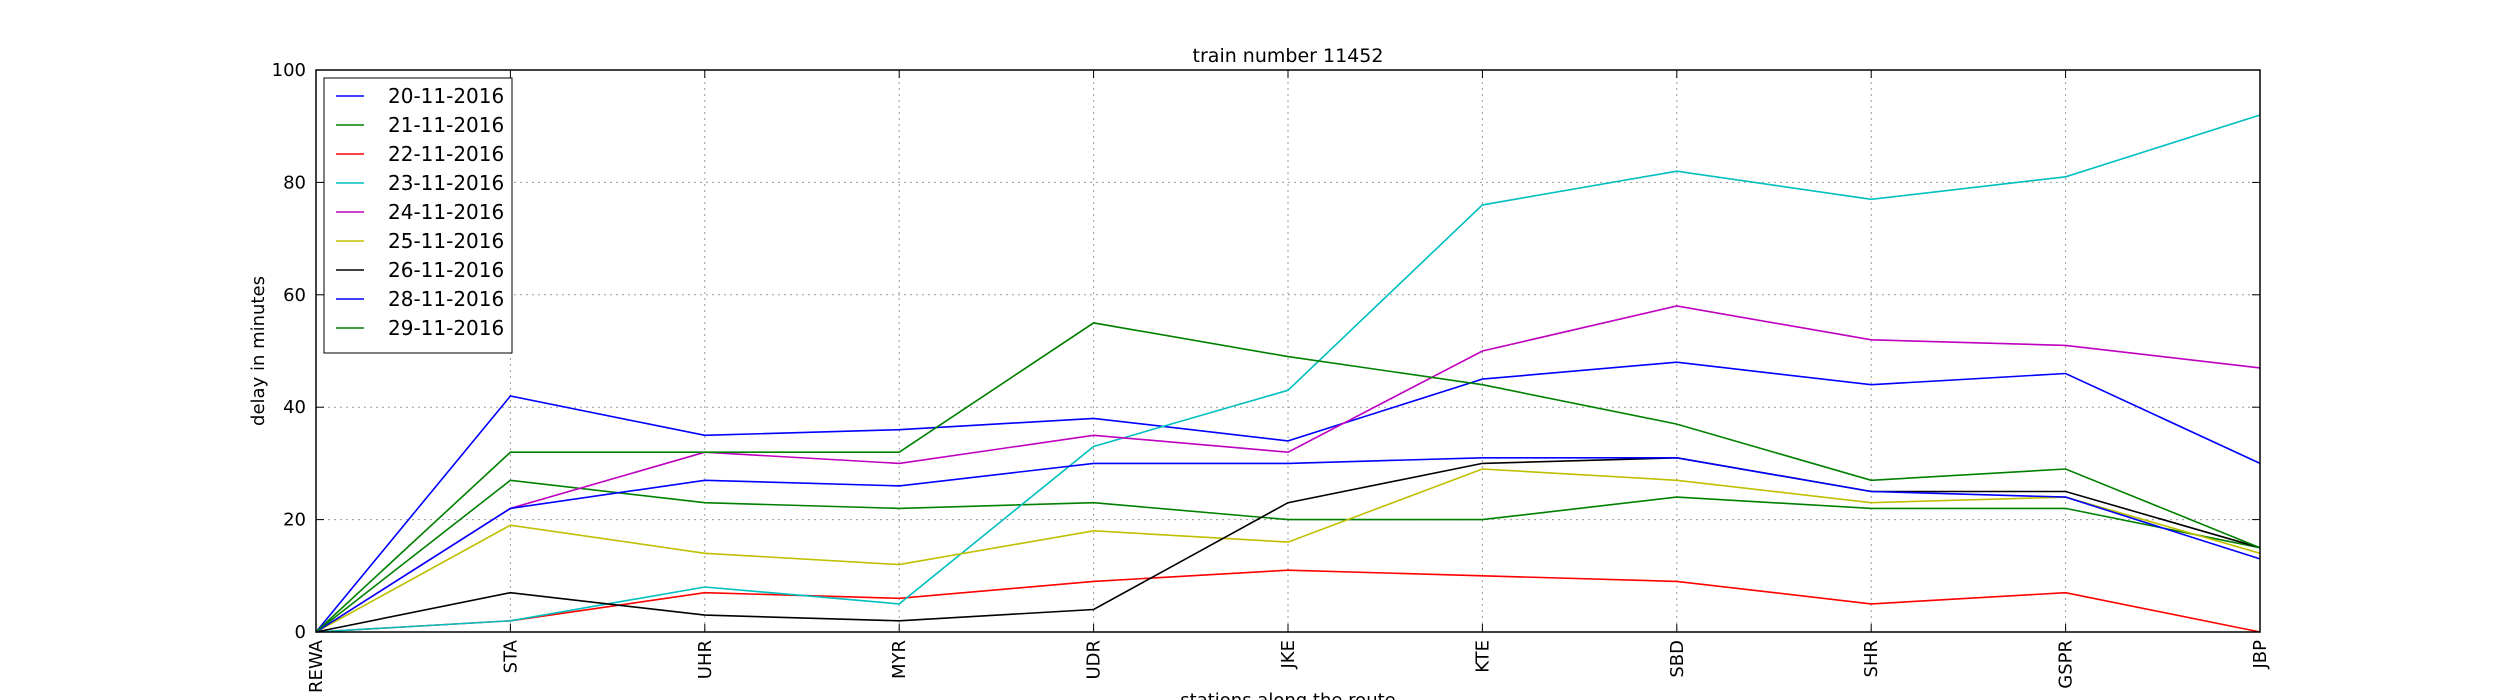  I want to click on x-tick-label: JKE, so click(1288, 655).